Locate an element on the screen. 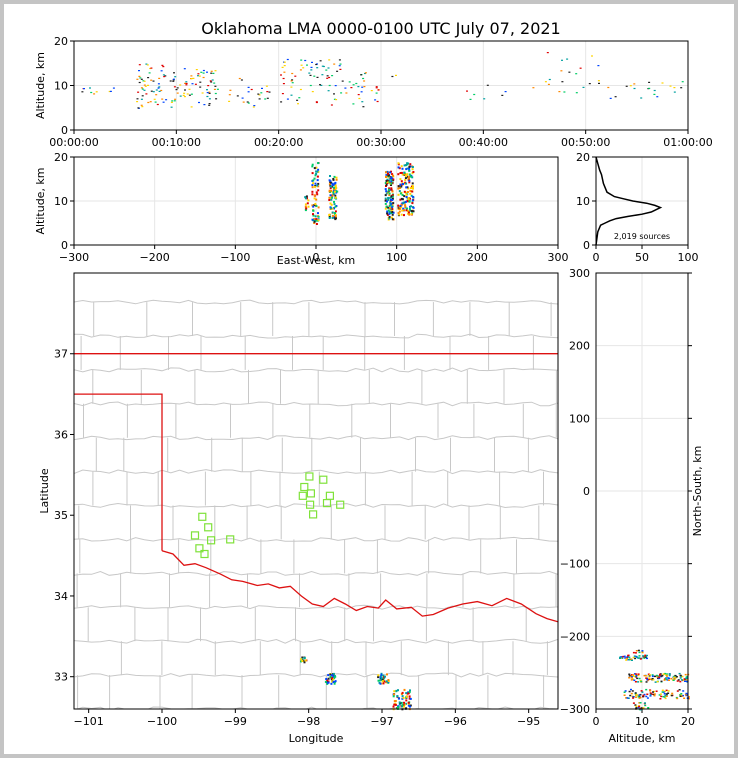 The width and height of the screenshot is (738, 758). ew-altitude-xtick-label: 200 is located at coordinates (477, 257).